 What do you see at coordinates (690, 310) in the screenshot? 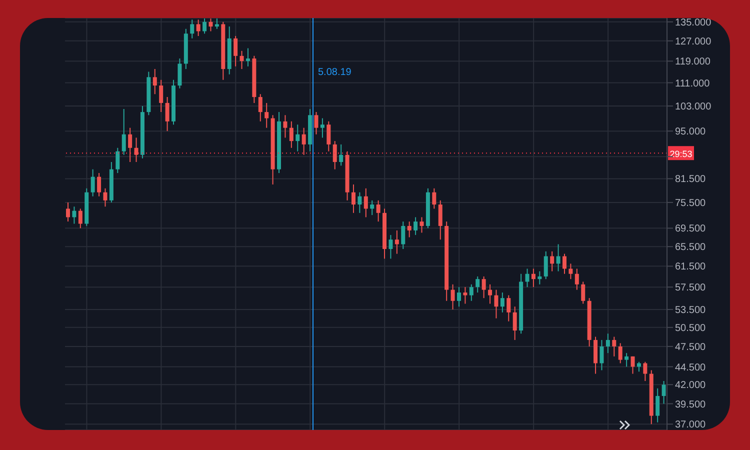
I see `y-tick-label: 53.500` at bounding box center [690, 310].